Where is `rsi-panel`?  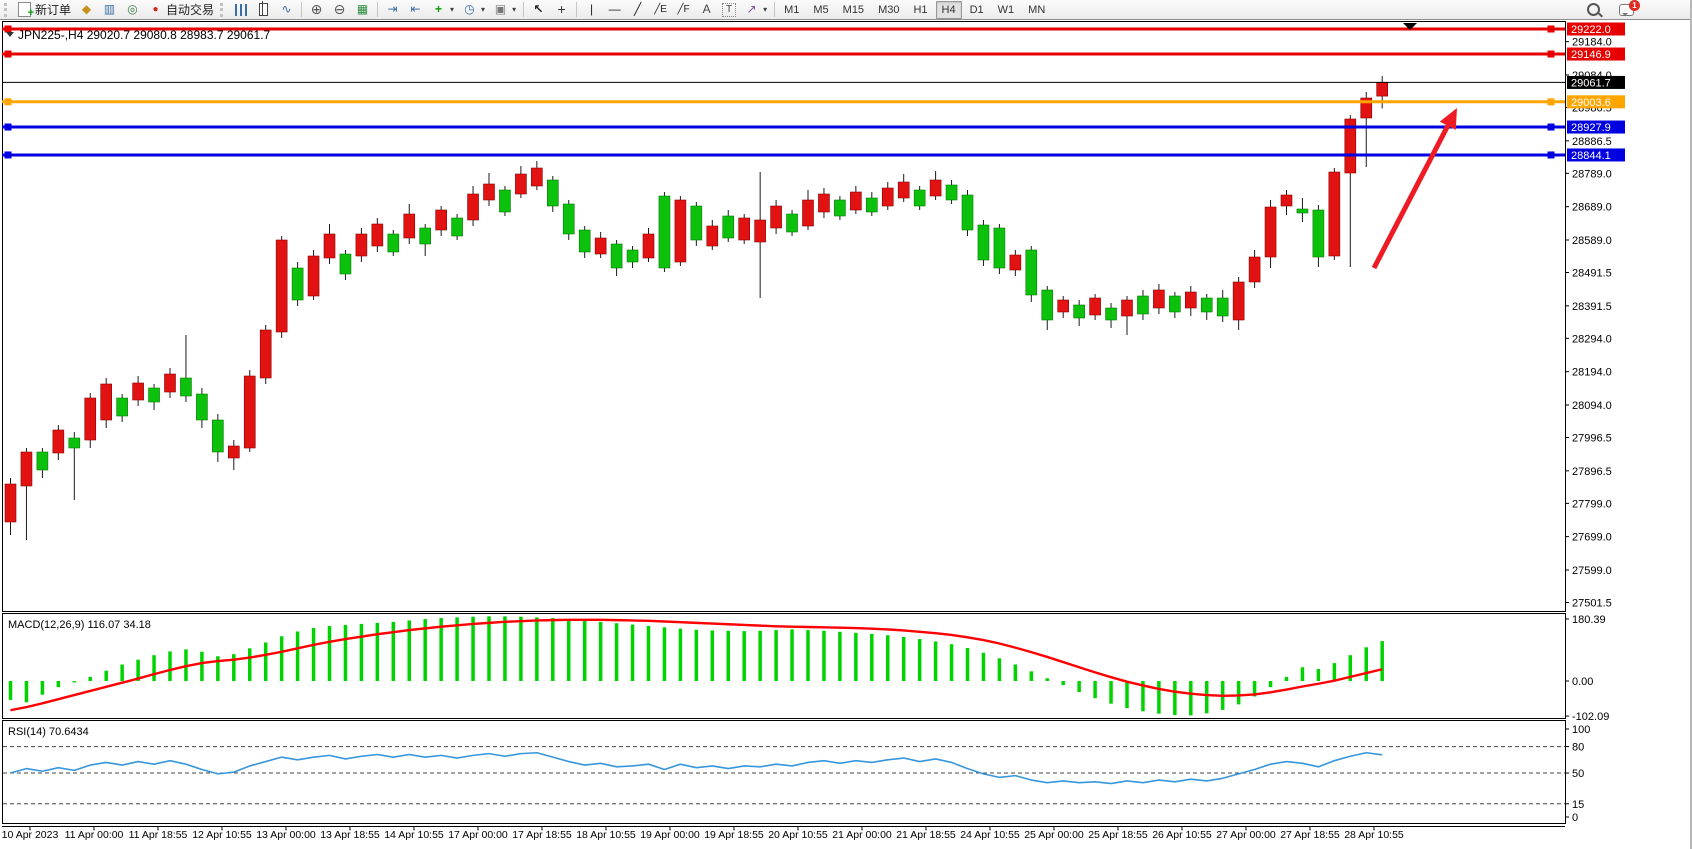 rsi-panel is located at coordinates (784, 772).